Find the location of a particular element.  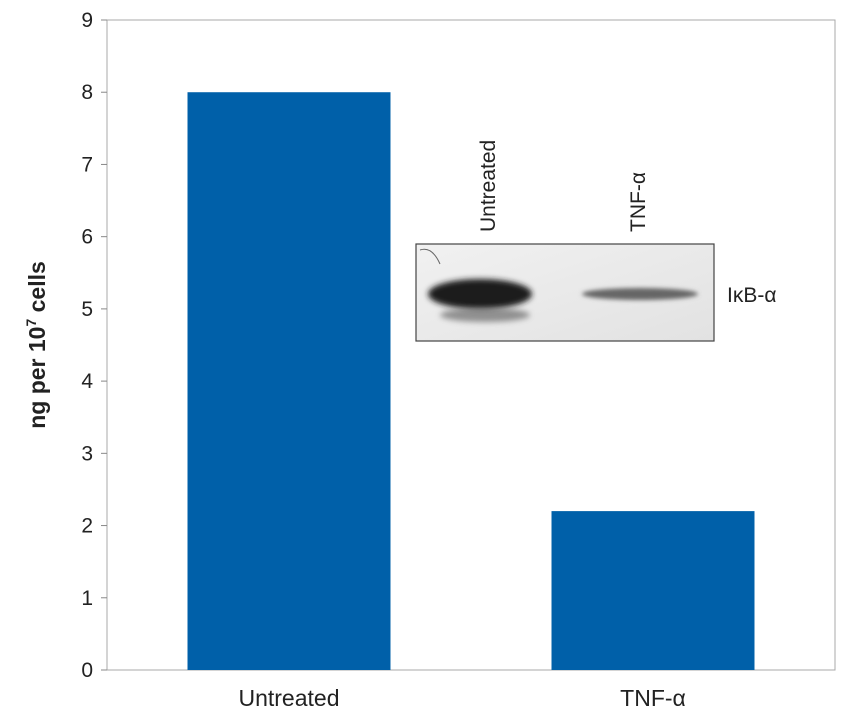

y-tick-label: 2 is located at coordinates (87, 526).